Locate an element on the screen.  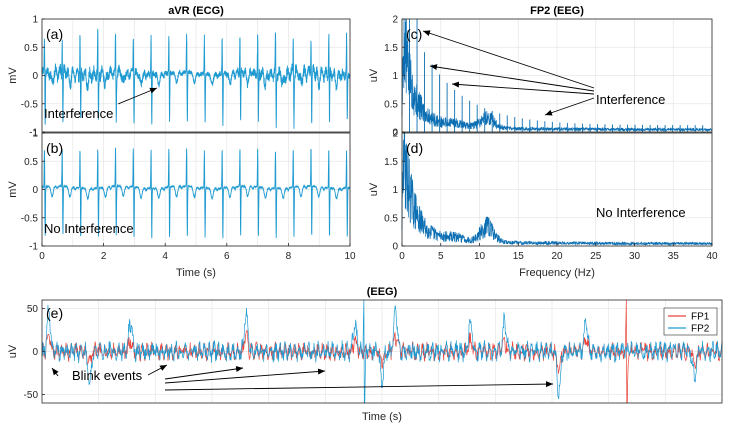
panel-c: 2 1.5 1 0.5 0 is located at coordinates (548, 77).